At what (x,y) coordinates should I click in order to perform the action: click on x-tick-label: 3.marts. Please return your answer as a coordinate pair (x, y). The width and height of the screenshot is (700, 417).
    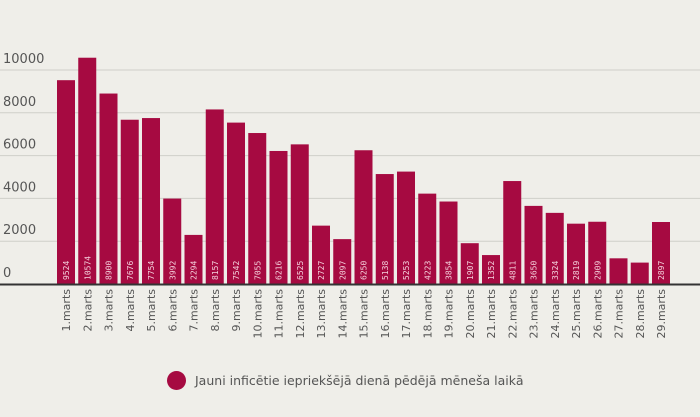
    Looking at the image, I should click on (109, 310).